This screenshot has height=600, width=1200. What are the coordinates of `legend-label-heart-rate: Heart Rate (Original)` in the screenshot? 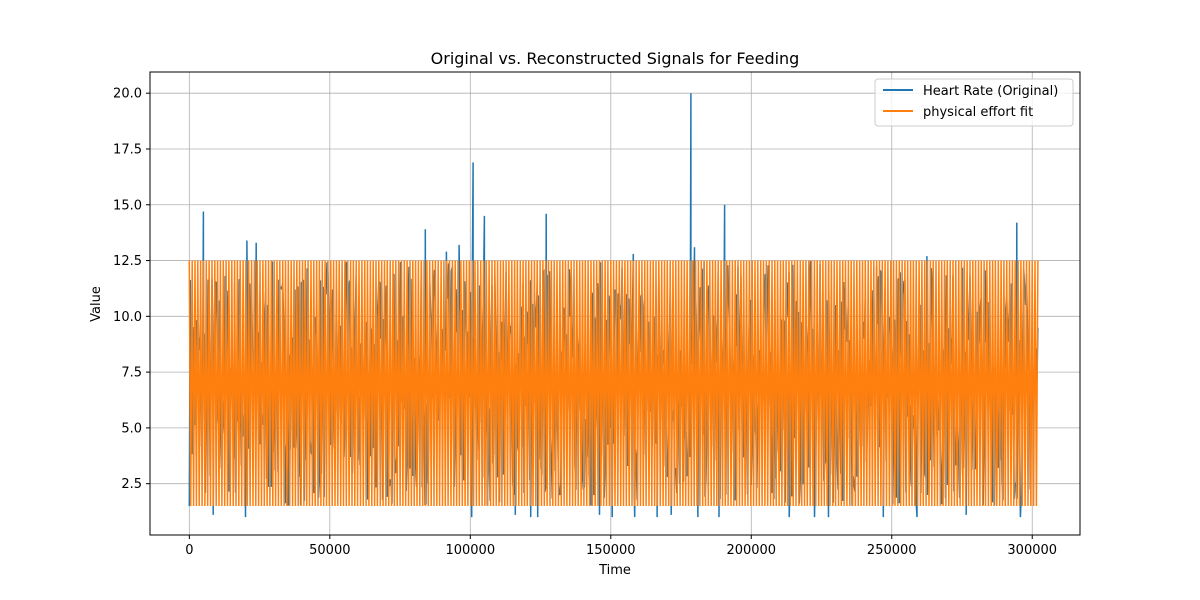 It's located at (990, 91).